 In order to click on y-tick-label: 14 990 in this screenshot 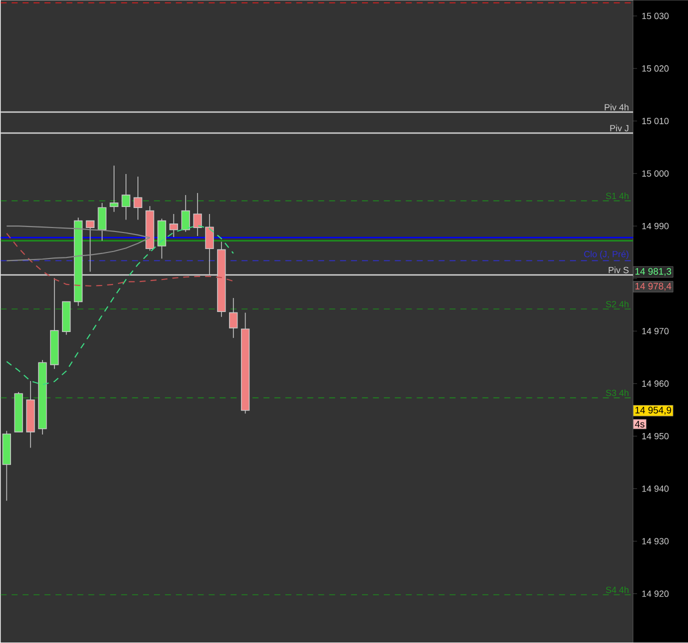, I will do `click(655, 226)`.